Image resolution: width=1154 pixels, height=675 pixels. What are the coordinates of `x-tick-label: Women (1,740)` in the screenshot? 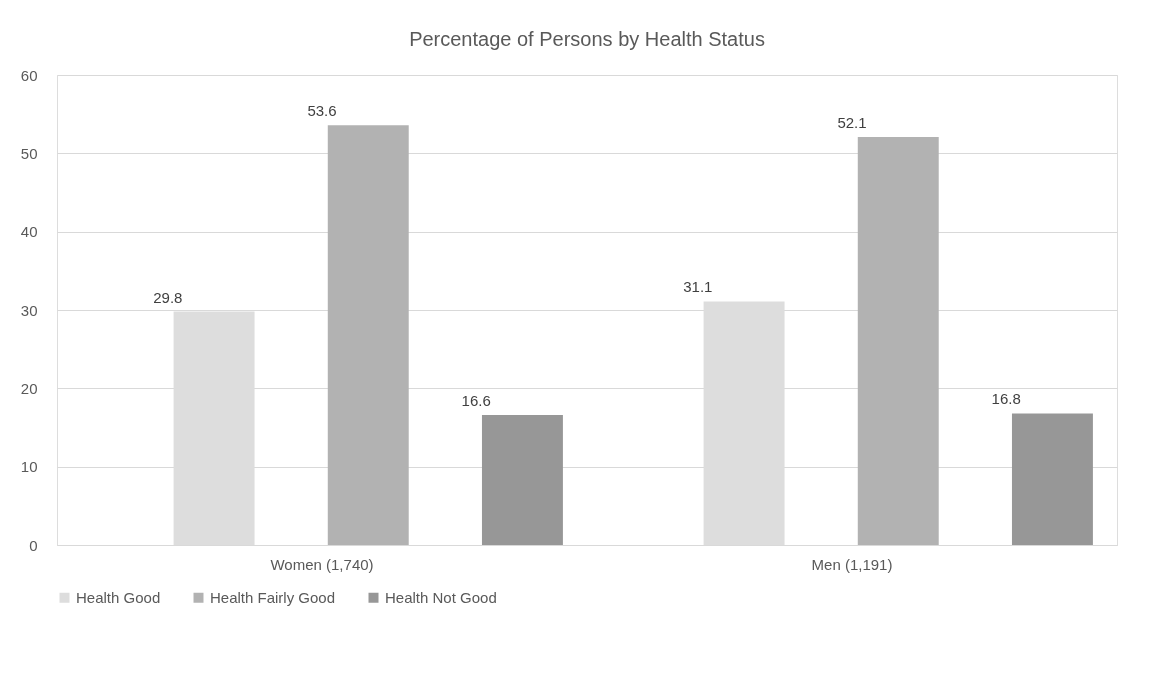 It's located at (322, 564).